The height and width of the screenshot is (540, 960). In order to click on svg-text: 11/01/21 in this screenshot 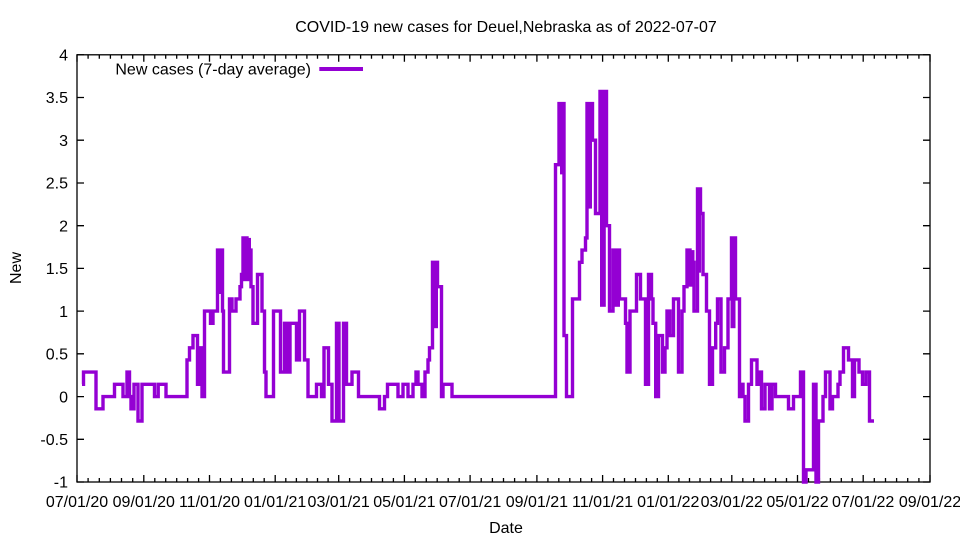, I will do `click(602, 502)`.